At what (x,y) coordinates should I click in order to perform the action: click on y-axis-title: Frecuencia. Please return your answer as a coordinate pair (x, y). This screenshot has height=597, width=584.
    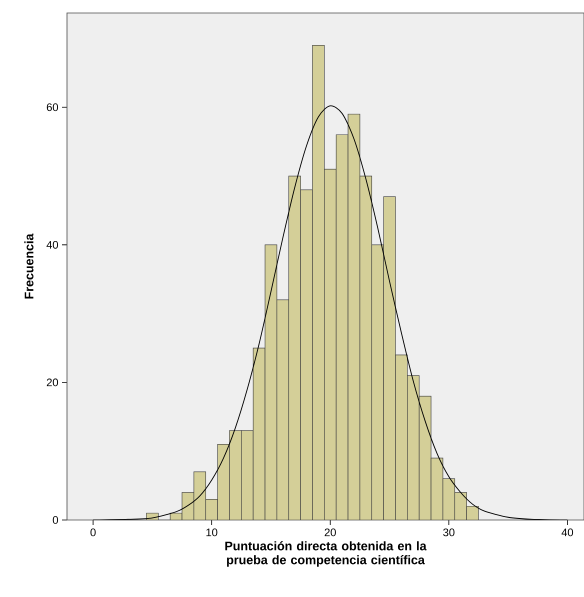
    Looking at the image, I should click on (29, 266).